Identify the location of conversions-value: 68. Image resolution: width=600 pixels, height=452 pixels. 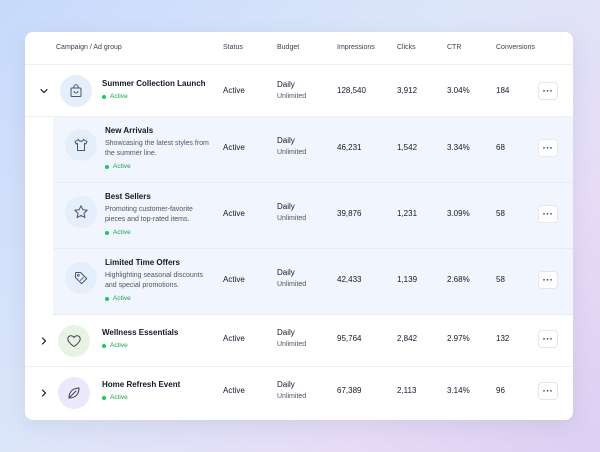
(500, 147).